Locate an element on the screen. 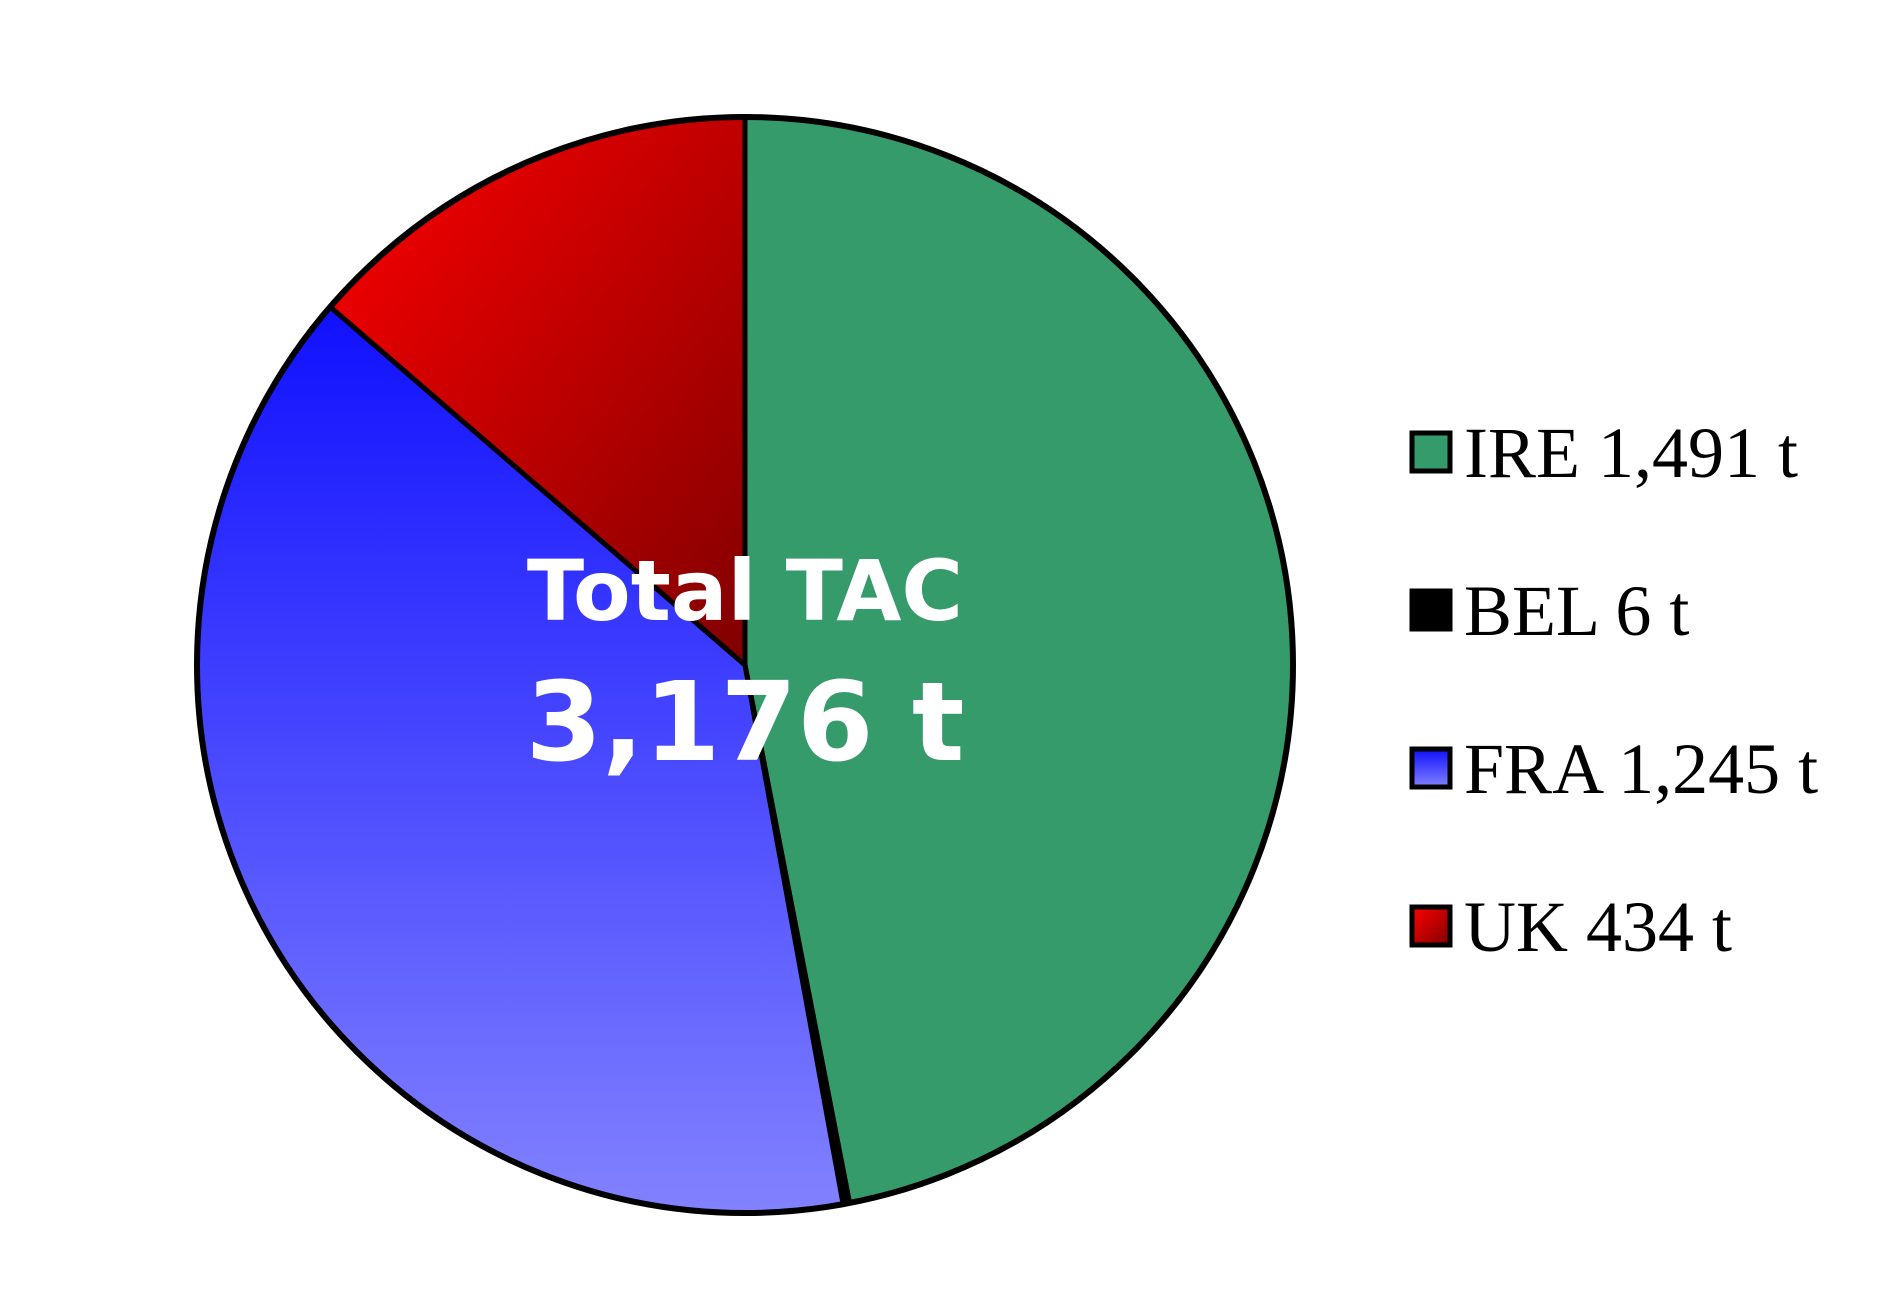 This screenshot has width=1902, height=1312. legend-label-uk: UK 434 t is located at coordinates (1598, 927).